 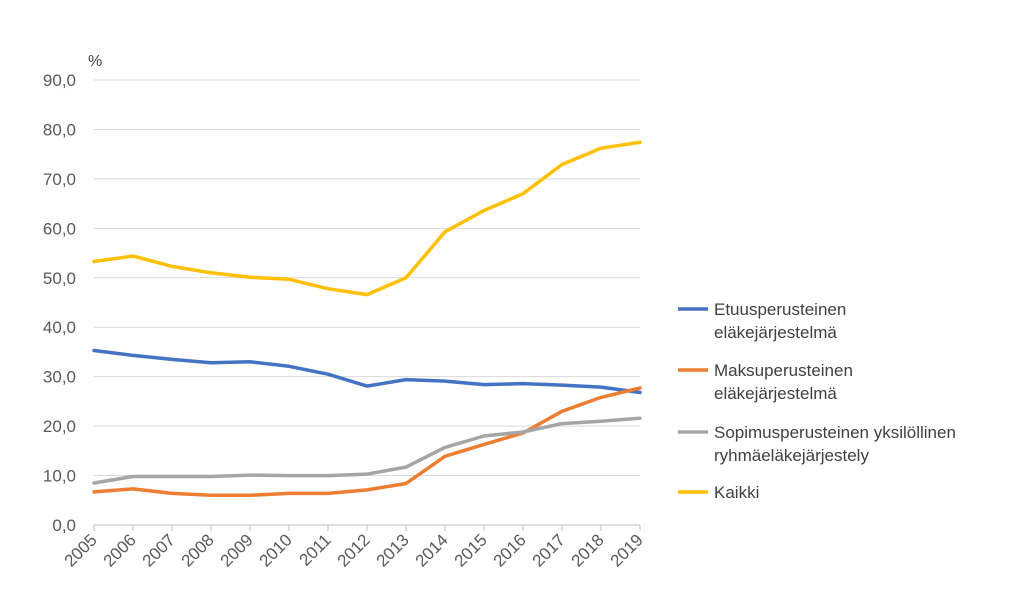 What do you see at coordinates (59, 377) in the screenshot?
I see `y-tick-label: 30,0` at bounding box center [59, 377].